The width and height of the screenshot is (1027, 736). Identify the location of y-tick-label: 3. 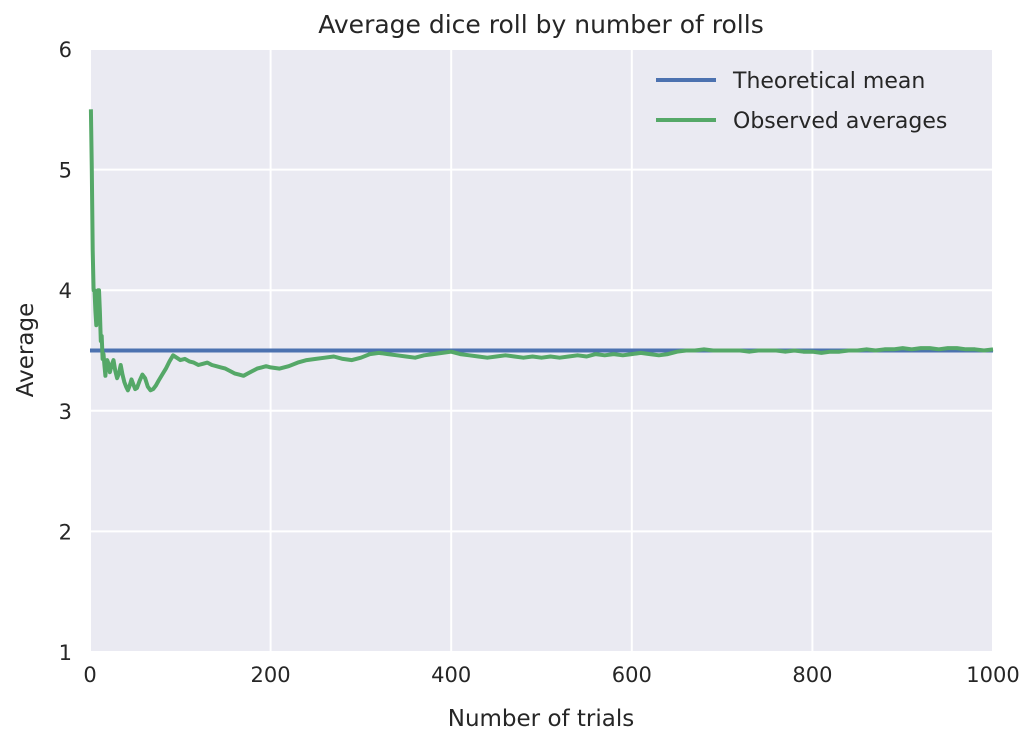
(65, 412).